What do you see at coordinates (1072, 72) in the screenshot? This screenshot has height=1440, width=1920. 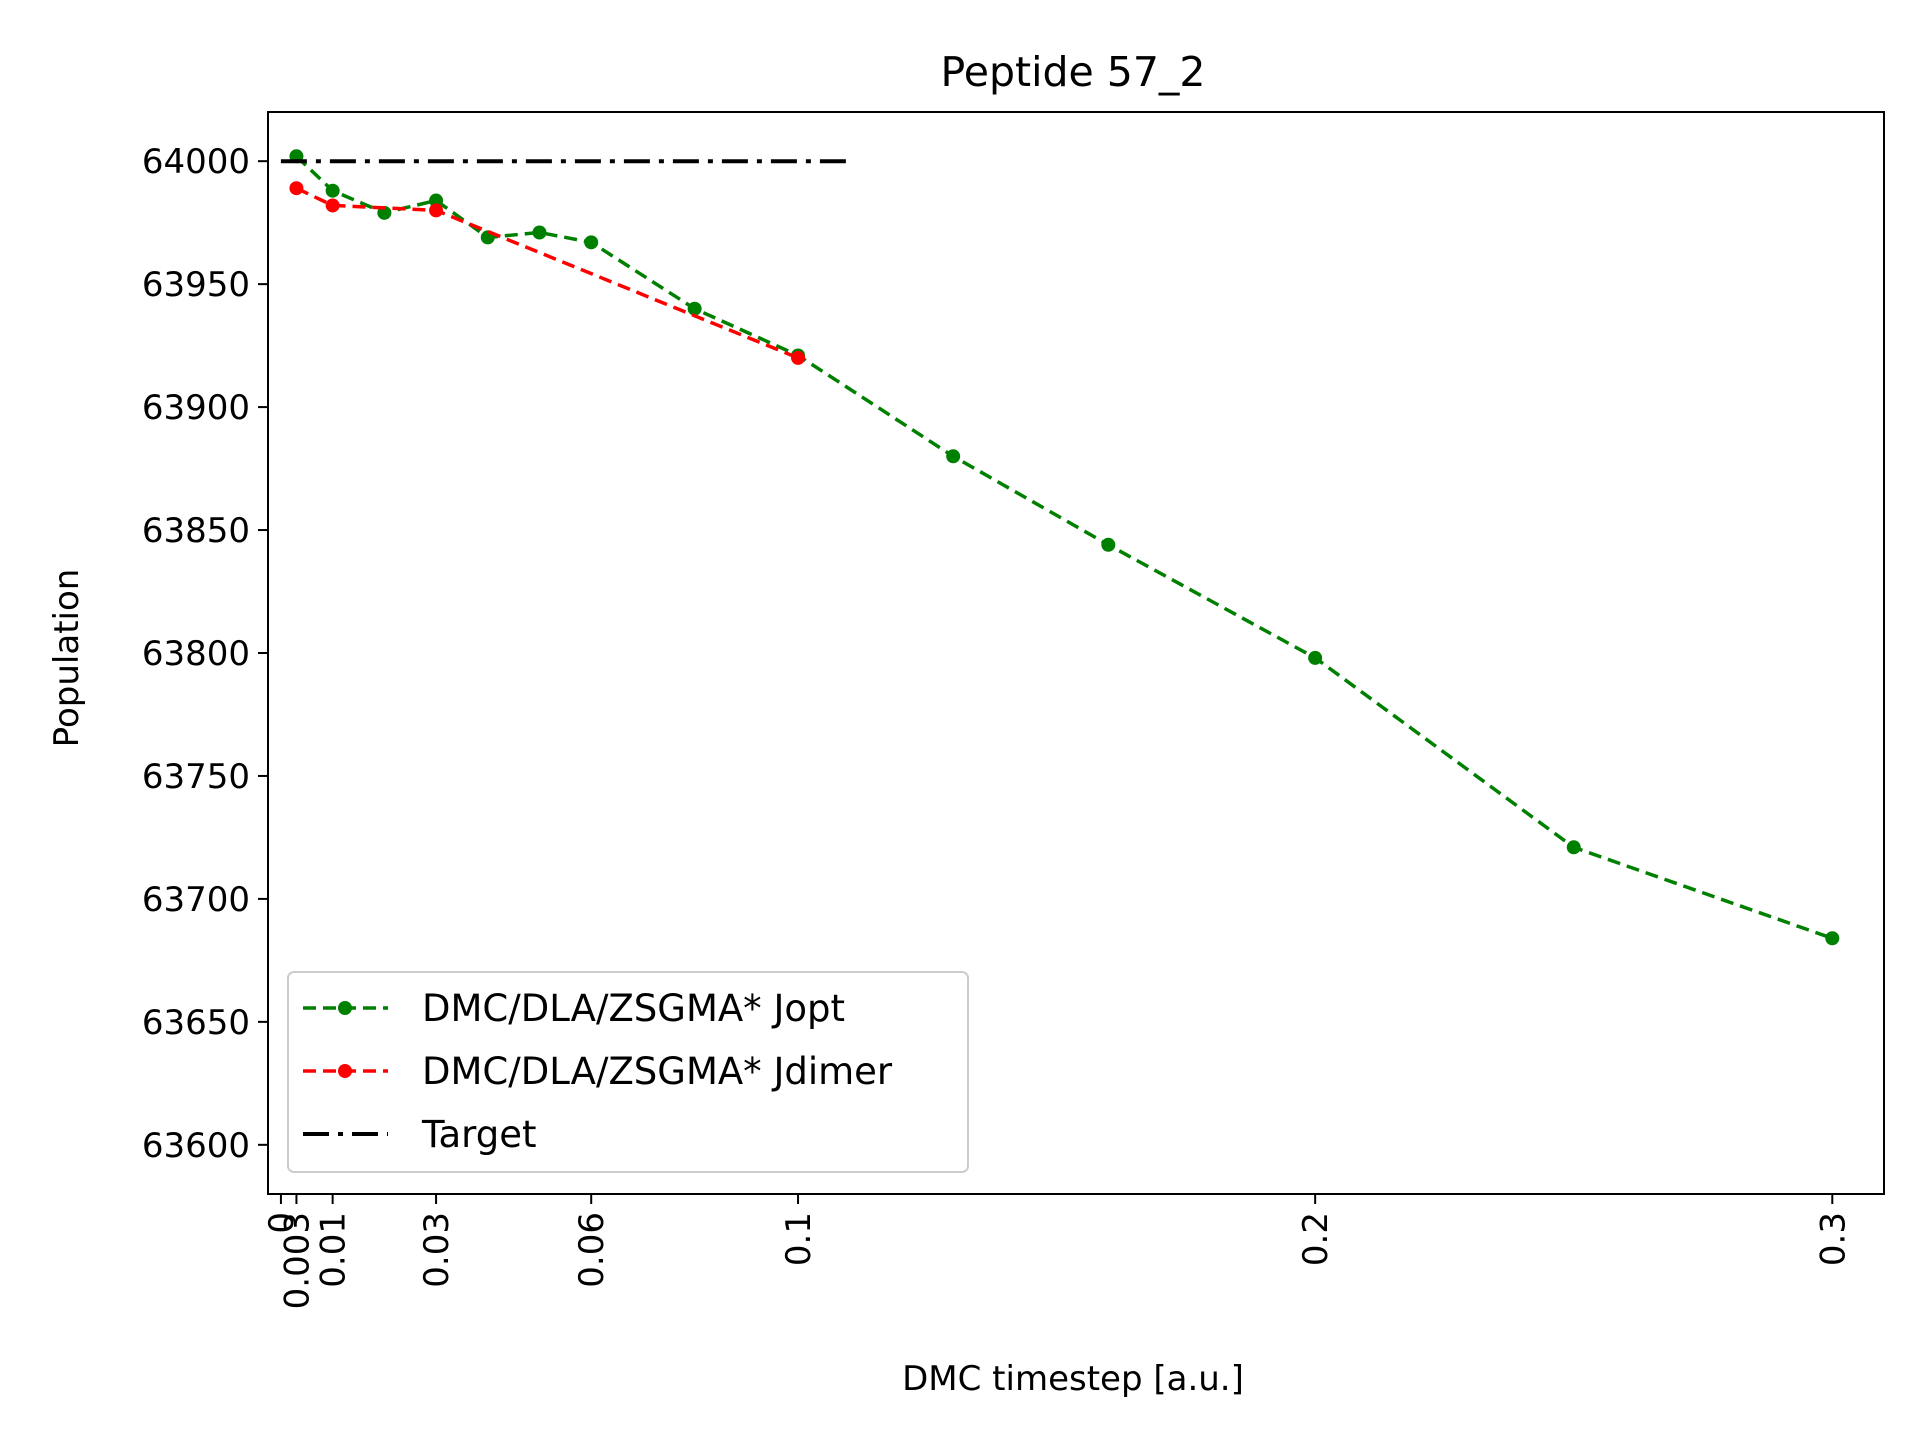 I see `chart-title: Peptide 57_2` at bounding box center [1072, 72].